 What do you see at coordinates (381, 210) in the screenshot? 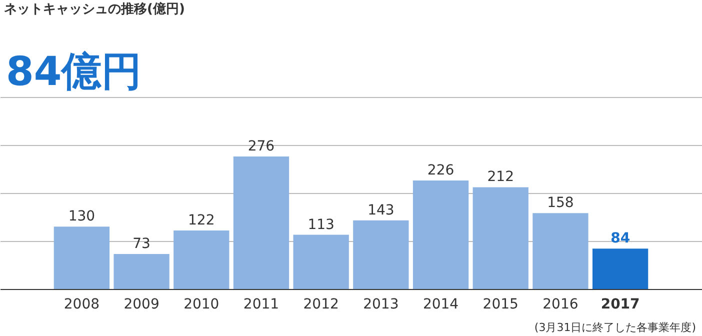
I see `data-label: 143` at bounding box center [381, 210].